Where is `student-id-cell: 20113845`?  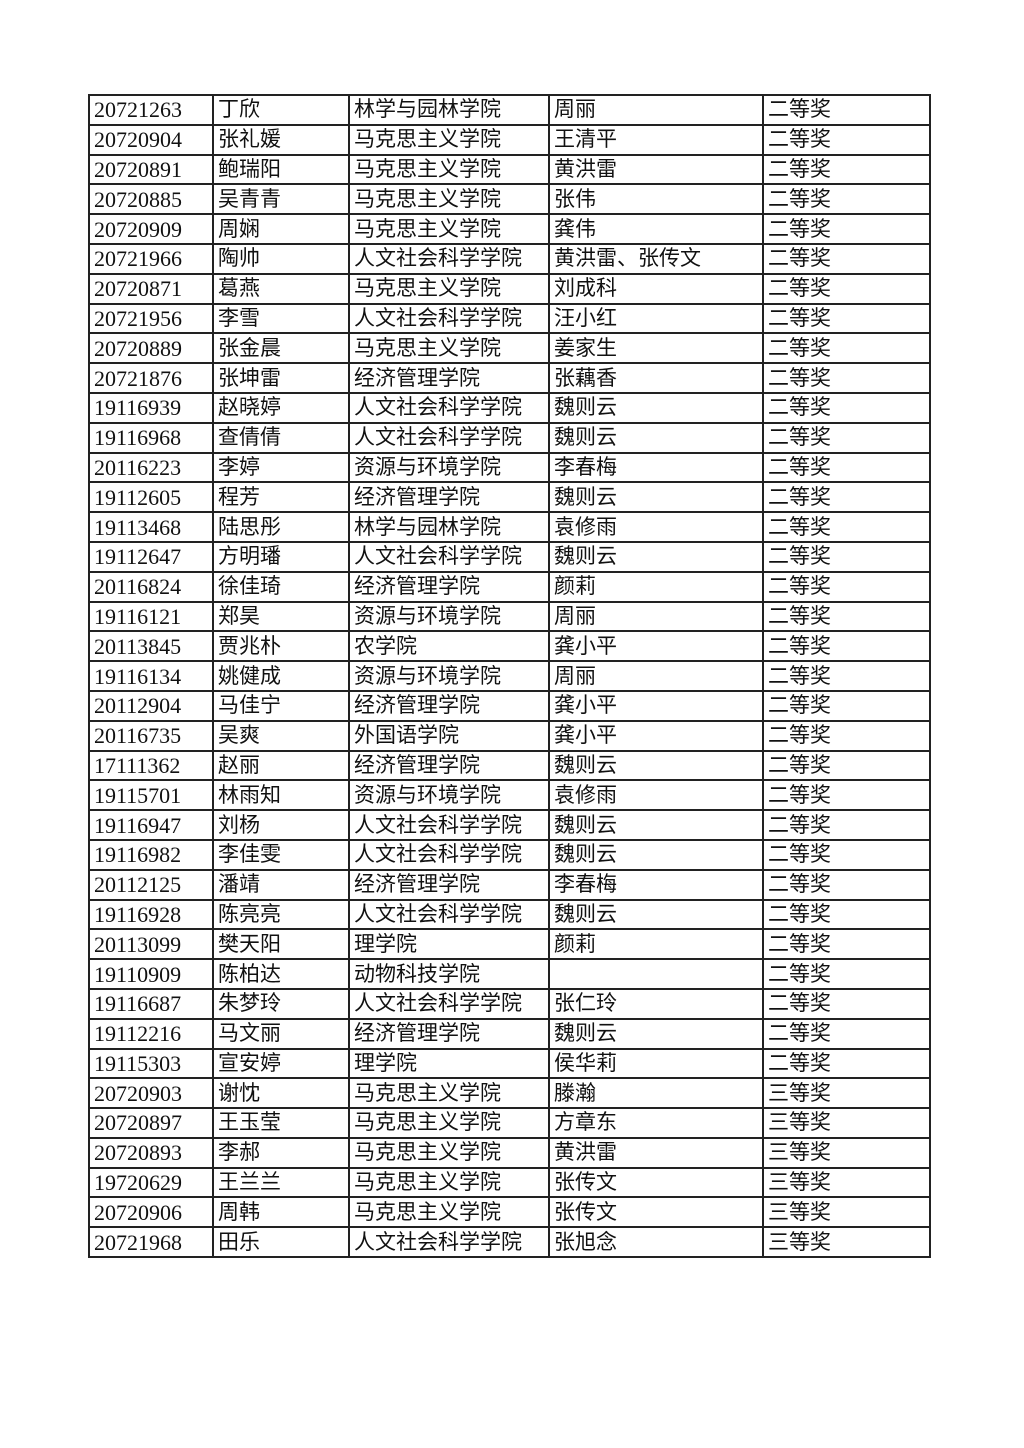 student-id-cell: 20113845 is located at coordinates (151, 646).